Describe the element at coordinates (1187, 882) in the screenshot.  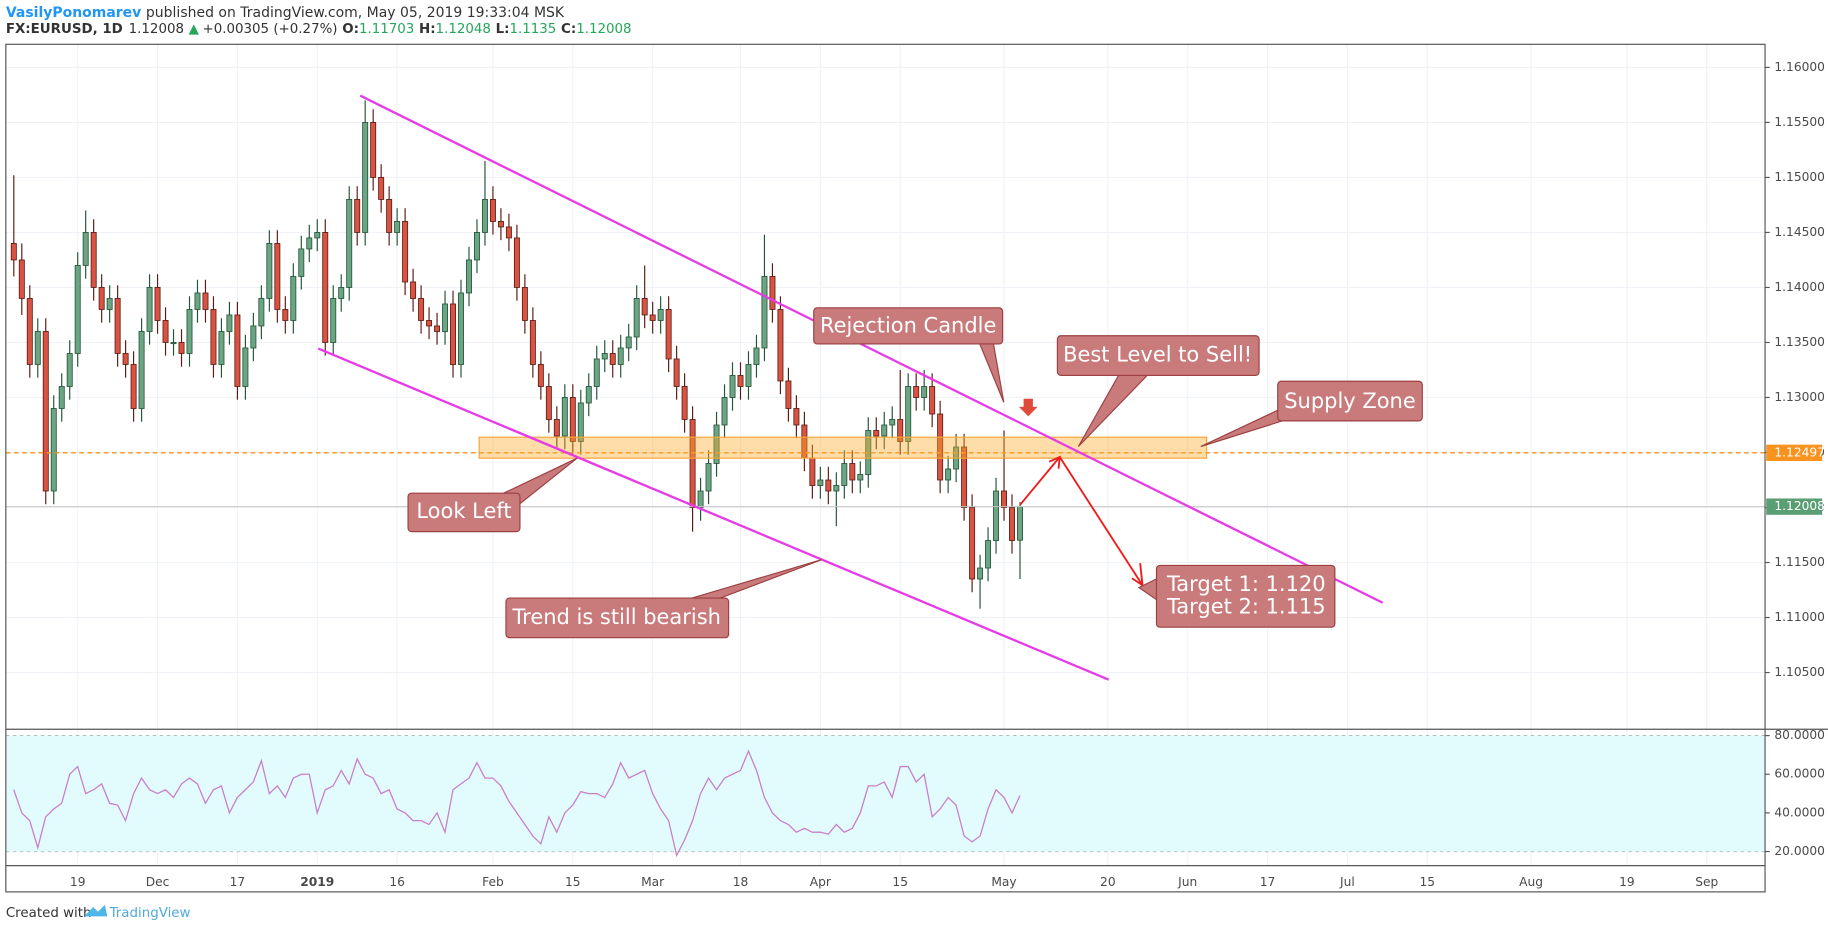
I see `x-tick-label: Jun` at that location.